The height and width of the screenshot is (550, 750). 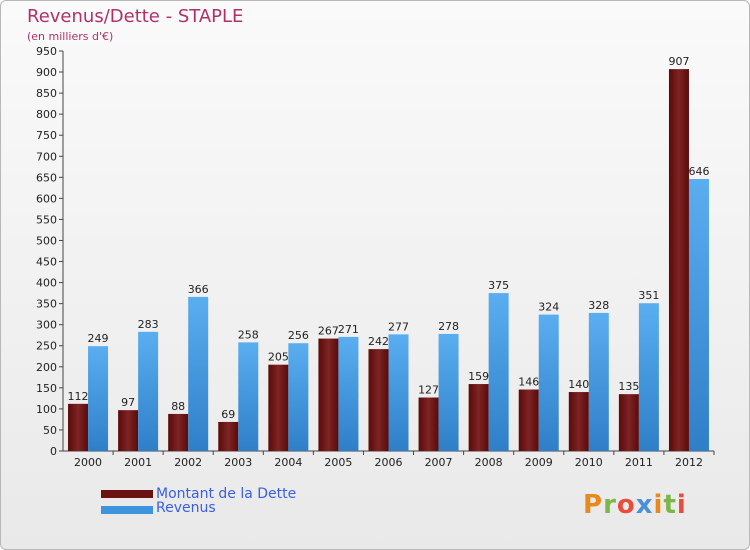 What do you see at coordinates (46, 198) in the screenshot?
I see `y-tick-label: 600` at bounding box center [46, 198].